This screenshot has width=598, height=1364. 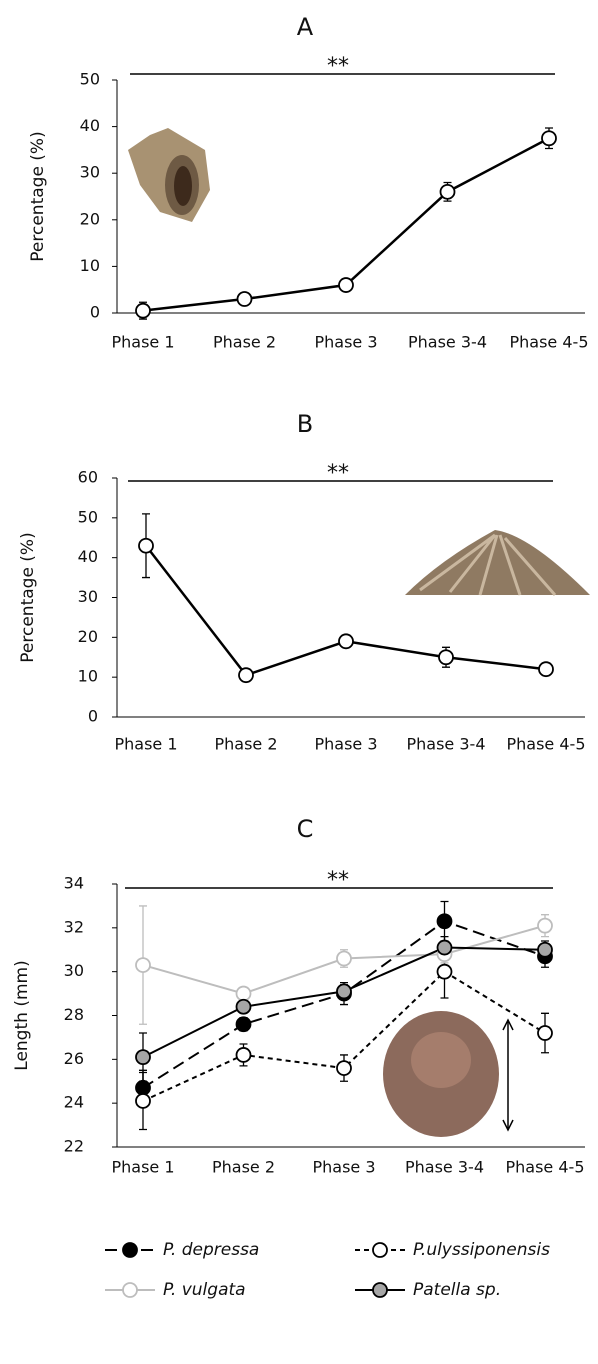 What do you see at coordinates (305, 27) in the screenshot?
I see `chart-title: A` at bounding box center [305, 27].